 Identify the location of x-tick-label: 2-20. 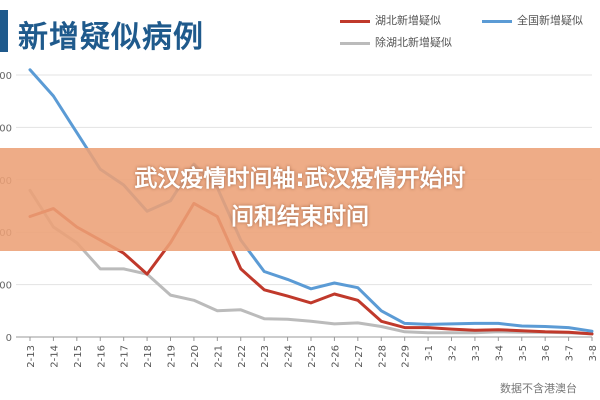
(195, 356).